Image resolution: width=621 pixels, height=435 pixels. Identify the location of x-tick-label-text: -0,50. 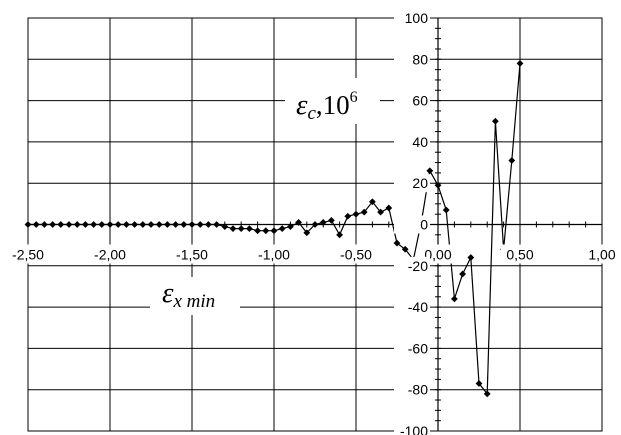
(356, 255).